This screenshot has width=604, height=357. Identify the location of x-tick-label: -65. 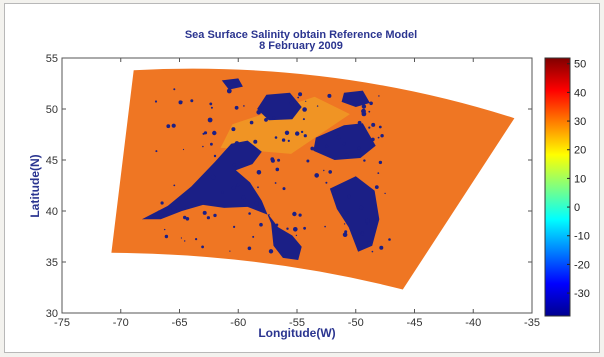
(180, 323).